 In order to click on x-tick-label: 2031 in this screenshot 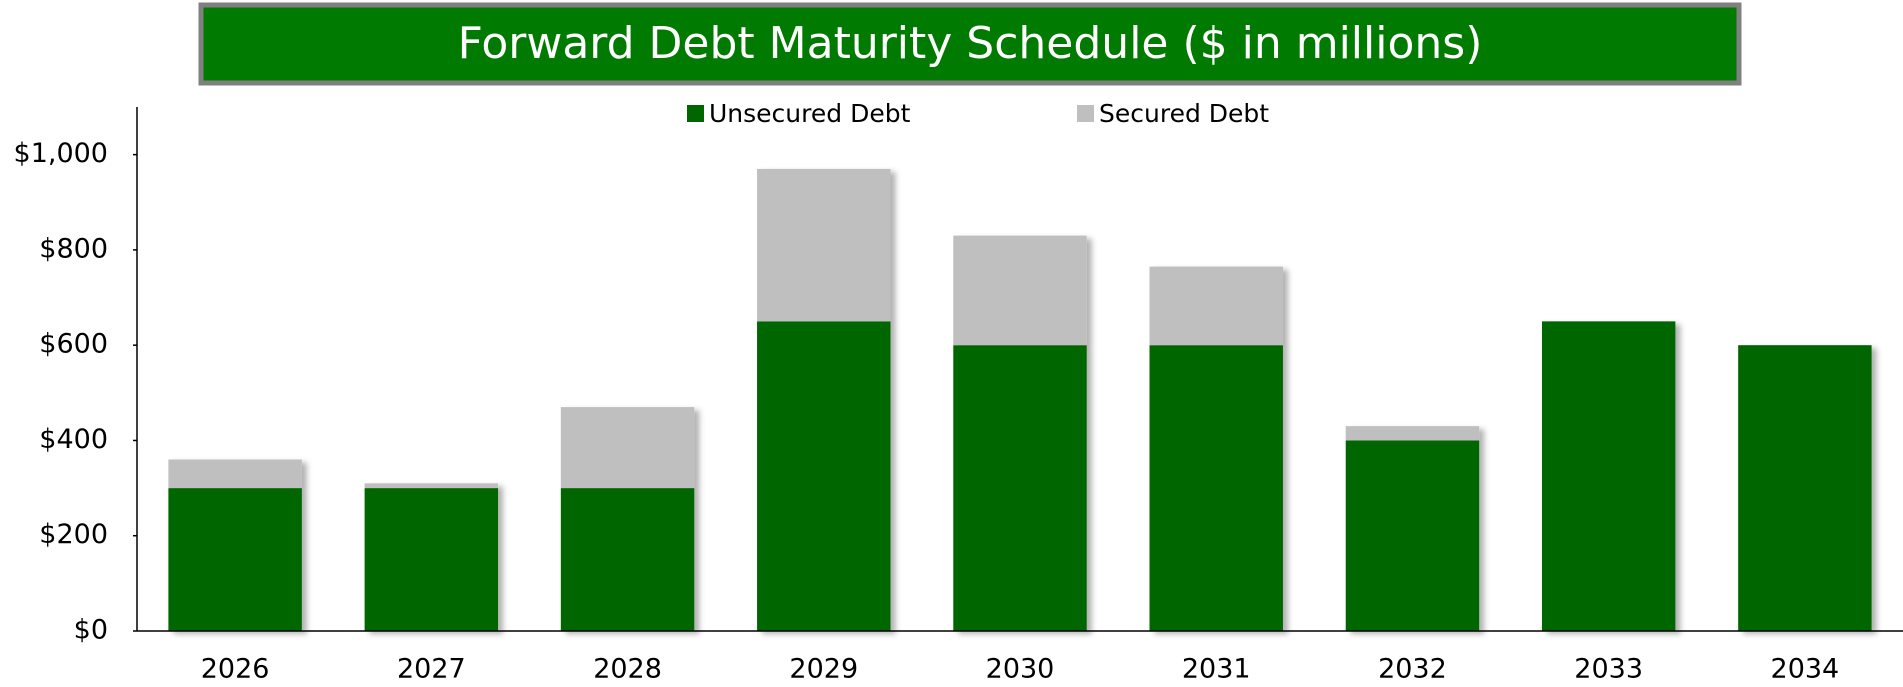, I will do `click(1216, 669)`.